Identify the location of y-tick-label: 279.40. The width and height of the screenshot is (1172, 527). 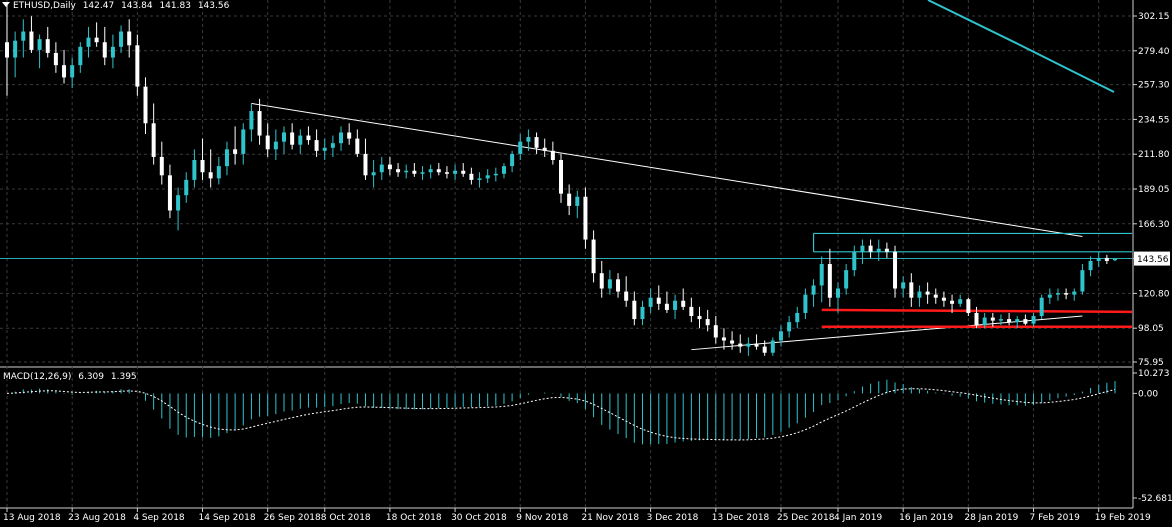
(1154, 52).